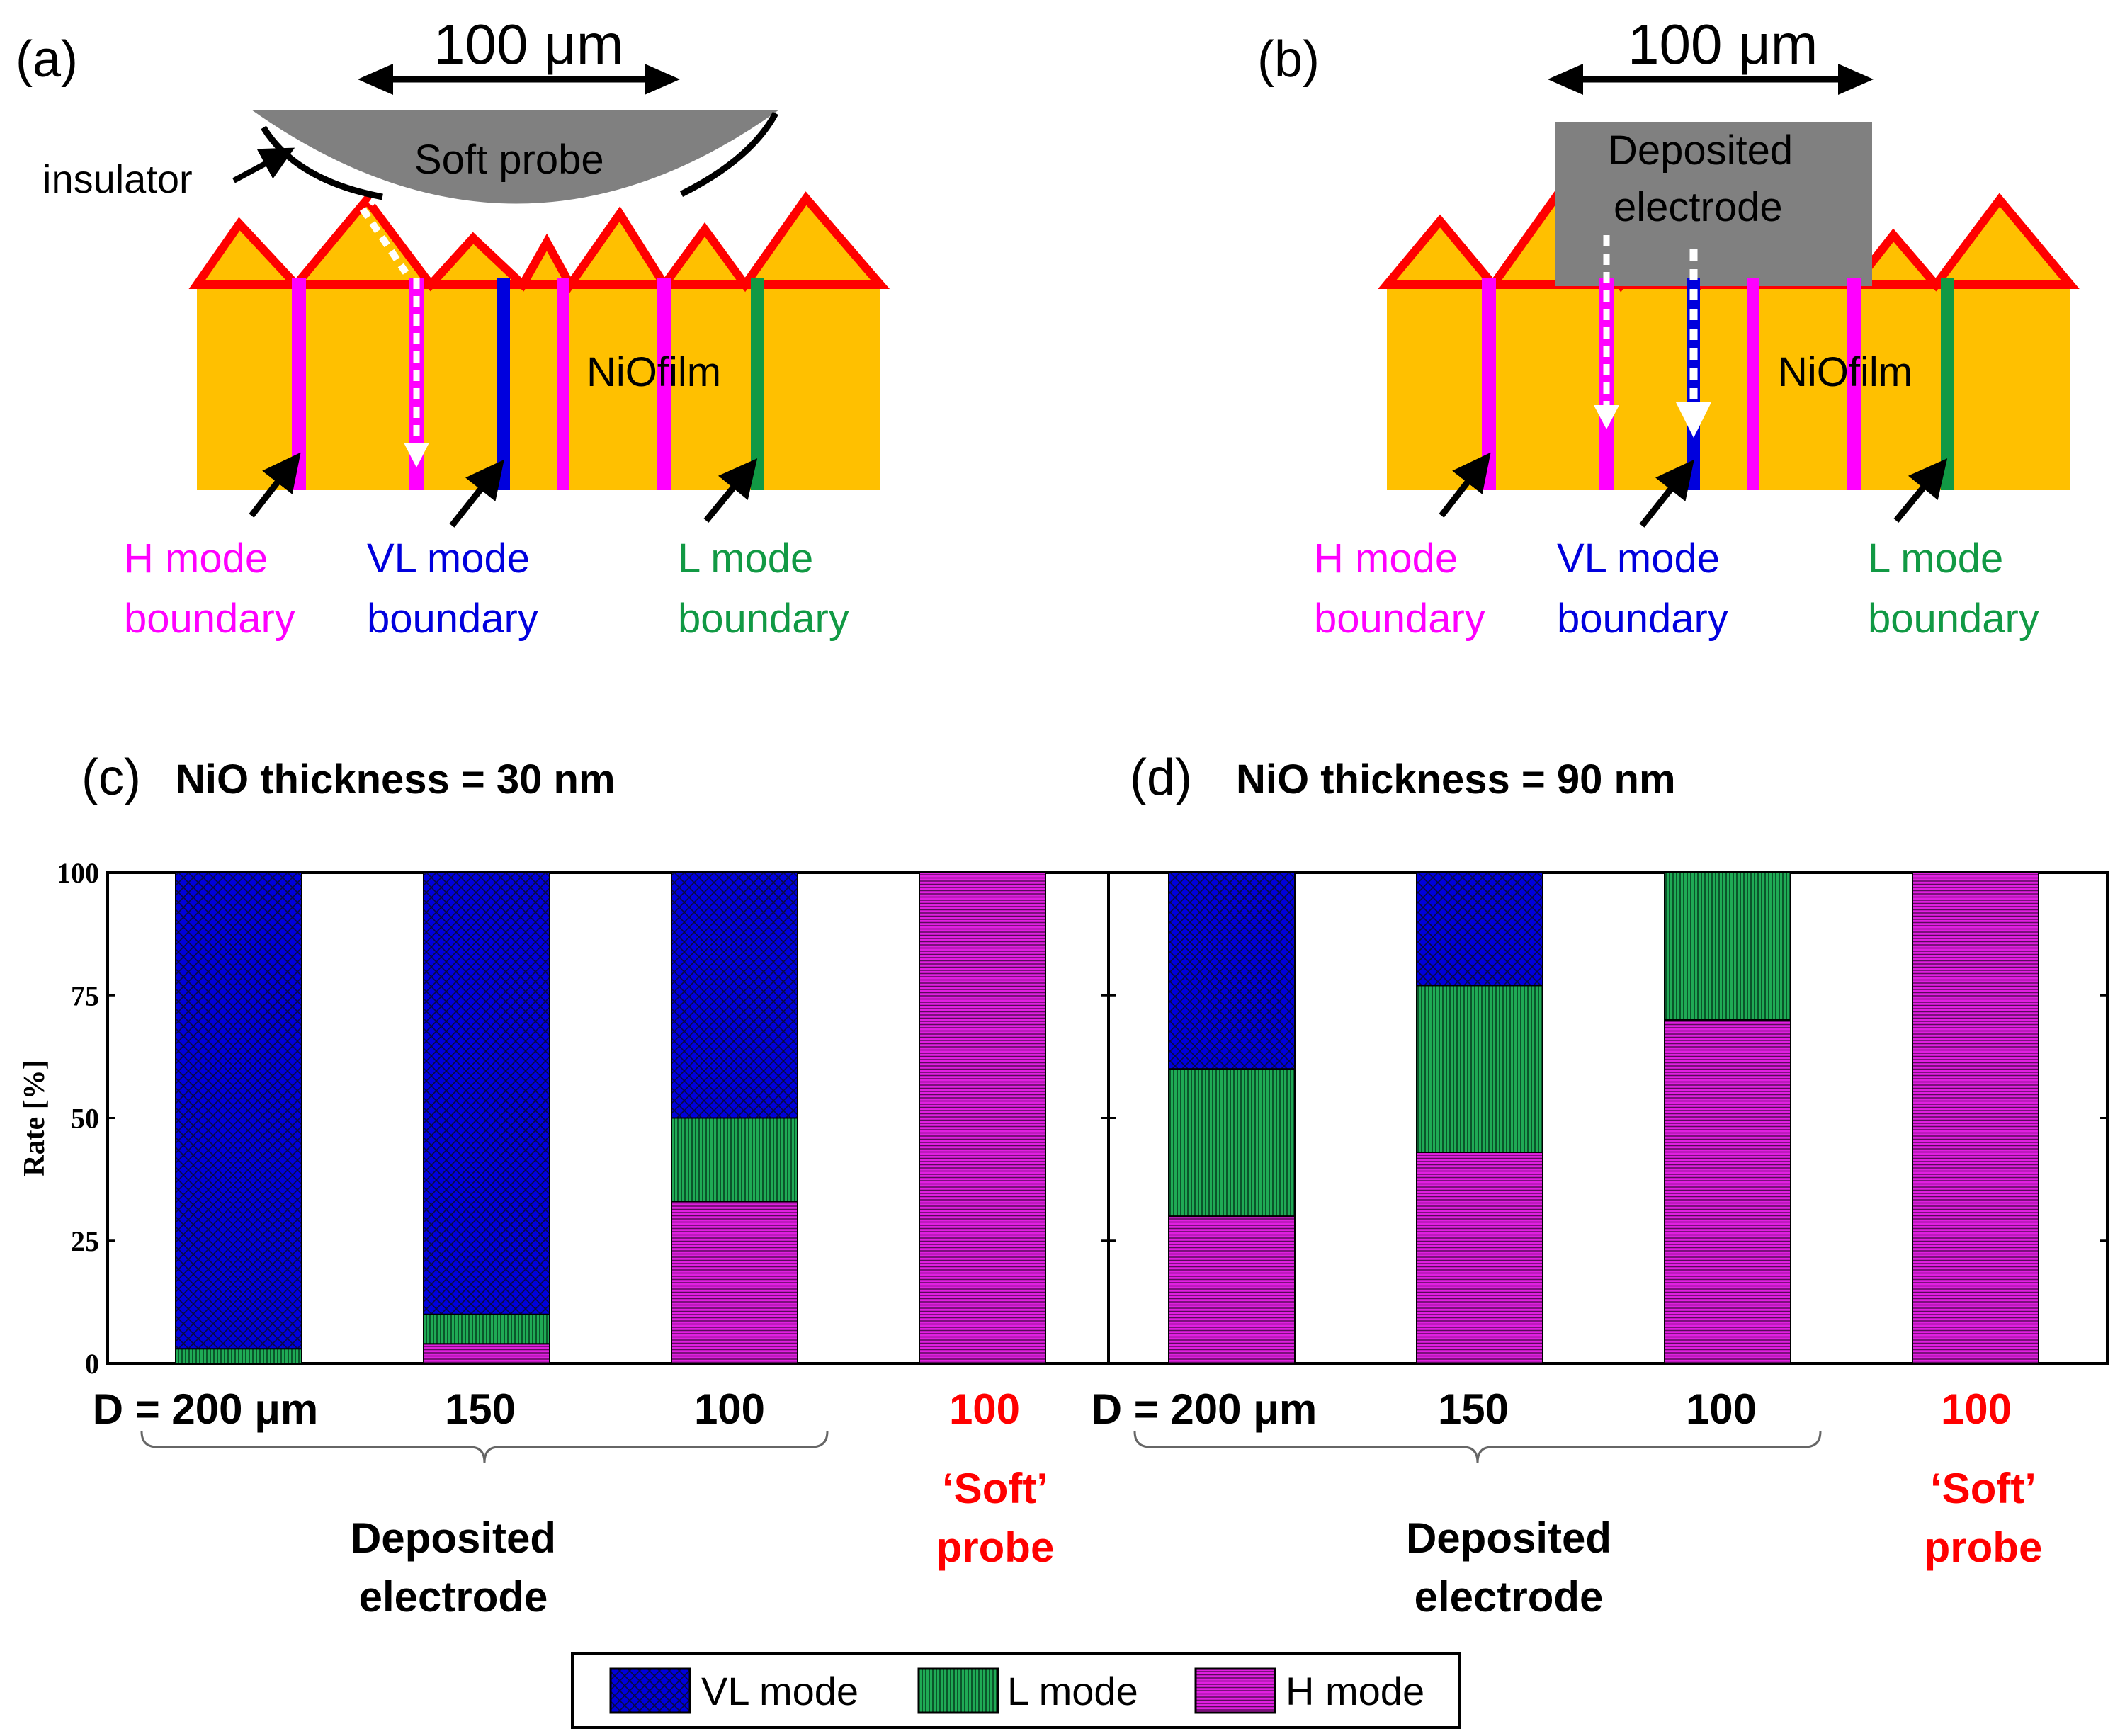 The height and width of the screenshot is (1736, 2120). Describe the element at coordinates (1465, 485) in the screenshot. I see `pointer-h-b` at that location.